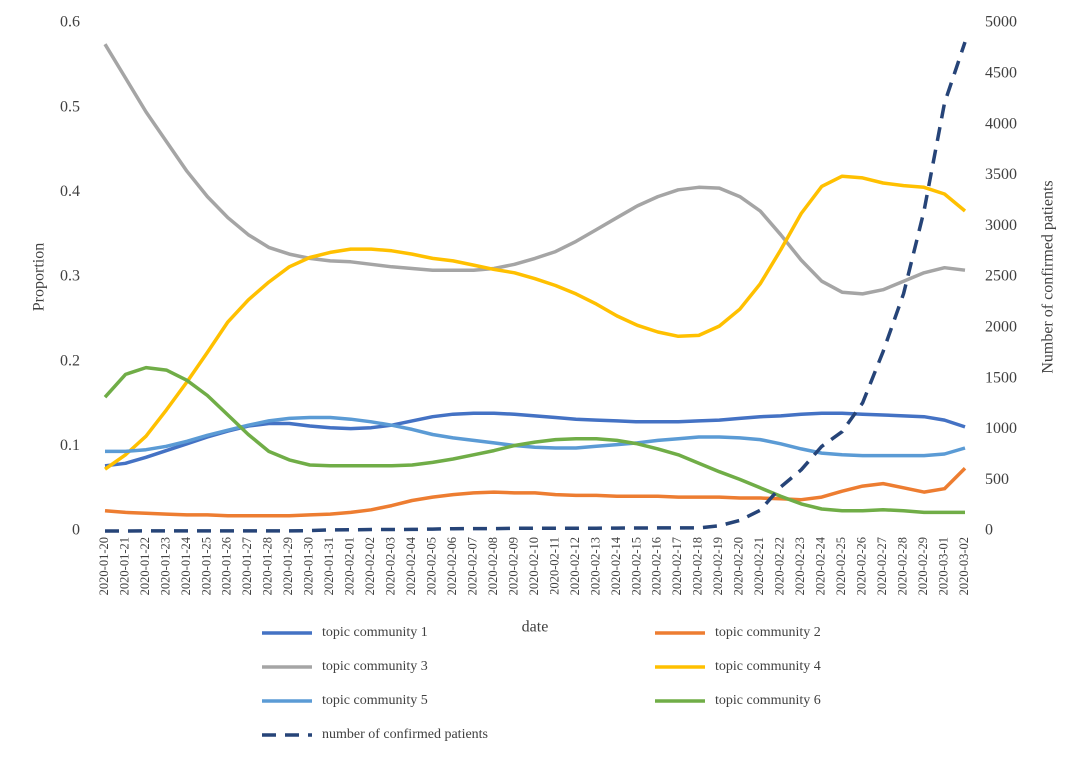  What do you see at coordinates (375, 700) in the screenshot?
I see `legend-label: topic community 5` at bounding box center [375, 700].